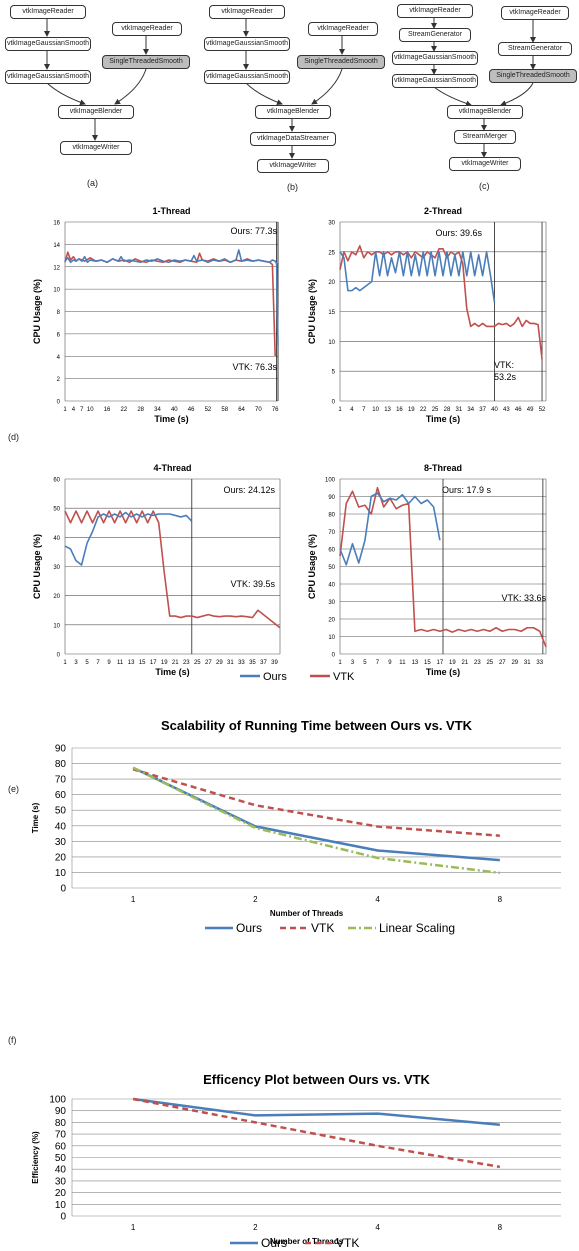 Image resolution: width=579 pixels, height=1251 pixels. Describe the element at coordinates (61, 1170) in the screenshot. I see `y-tick-label: 40` at that location.